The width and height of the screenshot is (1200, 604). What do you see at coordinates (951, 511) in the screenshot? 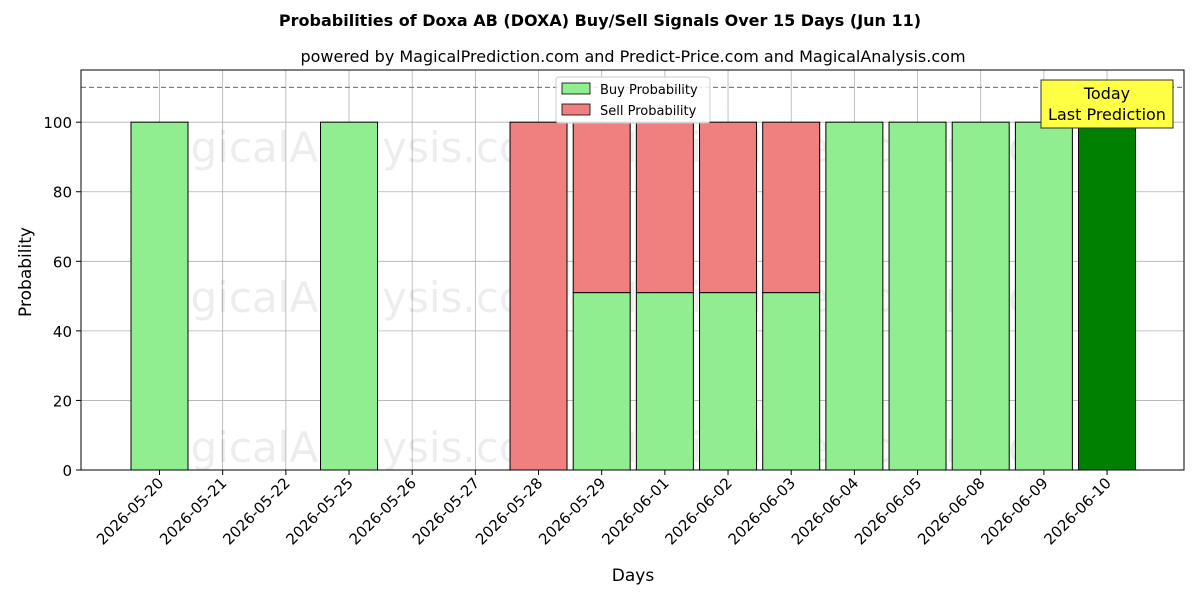
I see `x-tick-label: 2026-06-08` at bounding box center [951, 511].